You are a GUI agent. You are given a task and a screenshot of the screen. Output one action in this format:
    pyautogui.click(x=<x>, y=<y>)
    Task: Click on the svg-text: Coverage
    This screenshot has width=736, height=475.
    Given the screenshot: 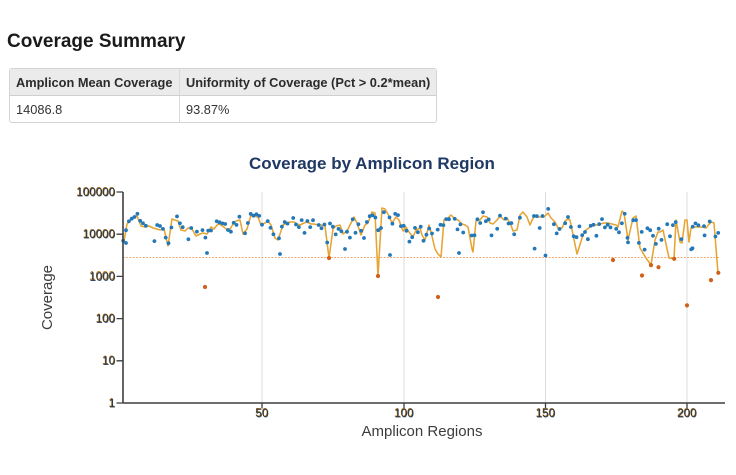 What is the action you would take?
    pyautogui.click(x=47, y=297)
    